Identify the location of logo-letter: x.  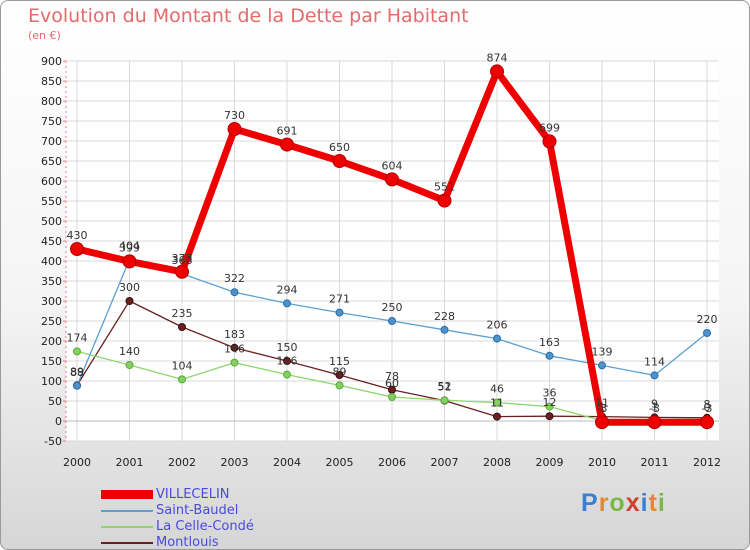
(633, 503).